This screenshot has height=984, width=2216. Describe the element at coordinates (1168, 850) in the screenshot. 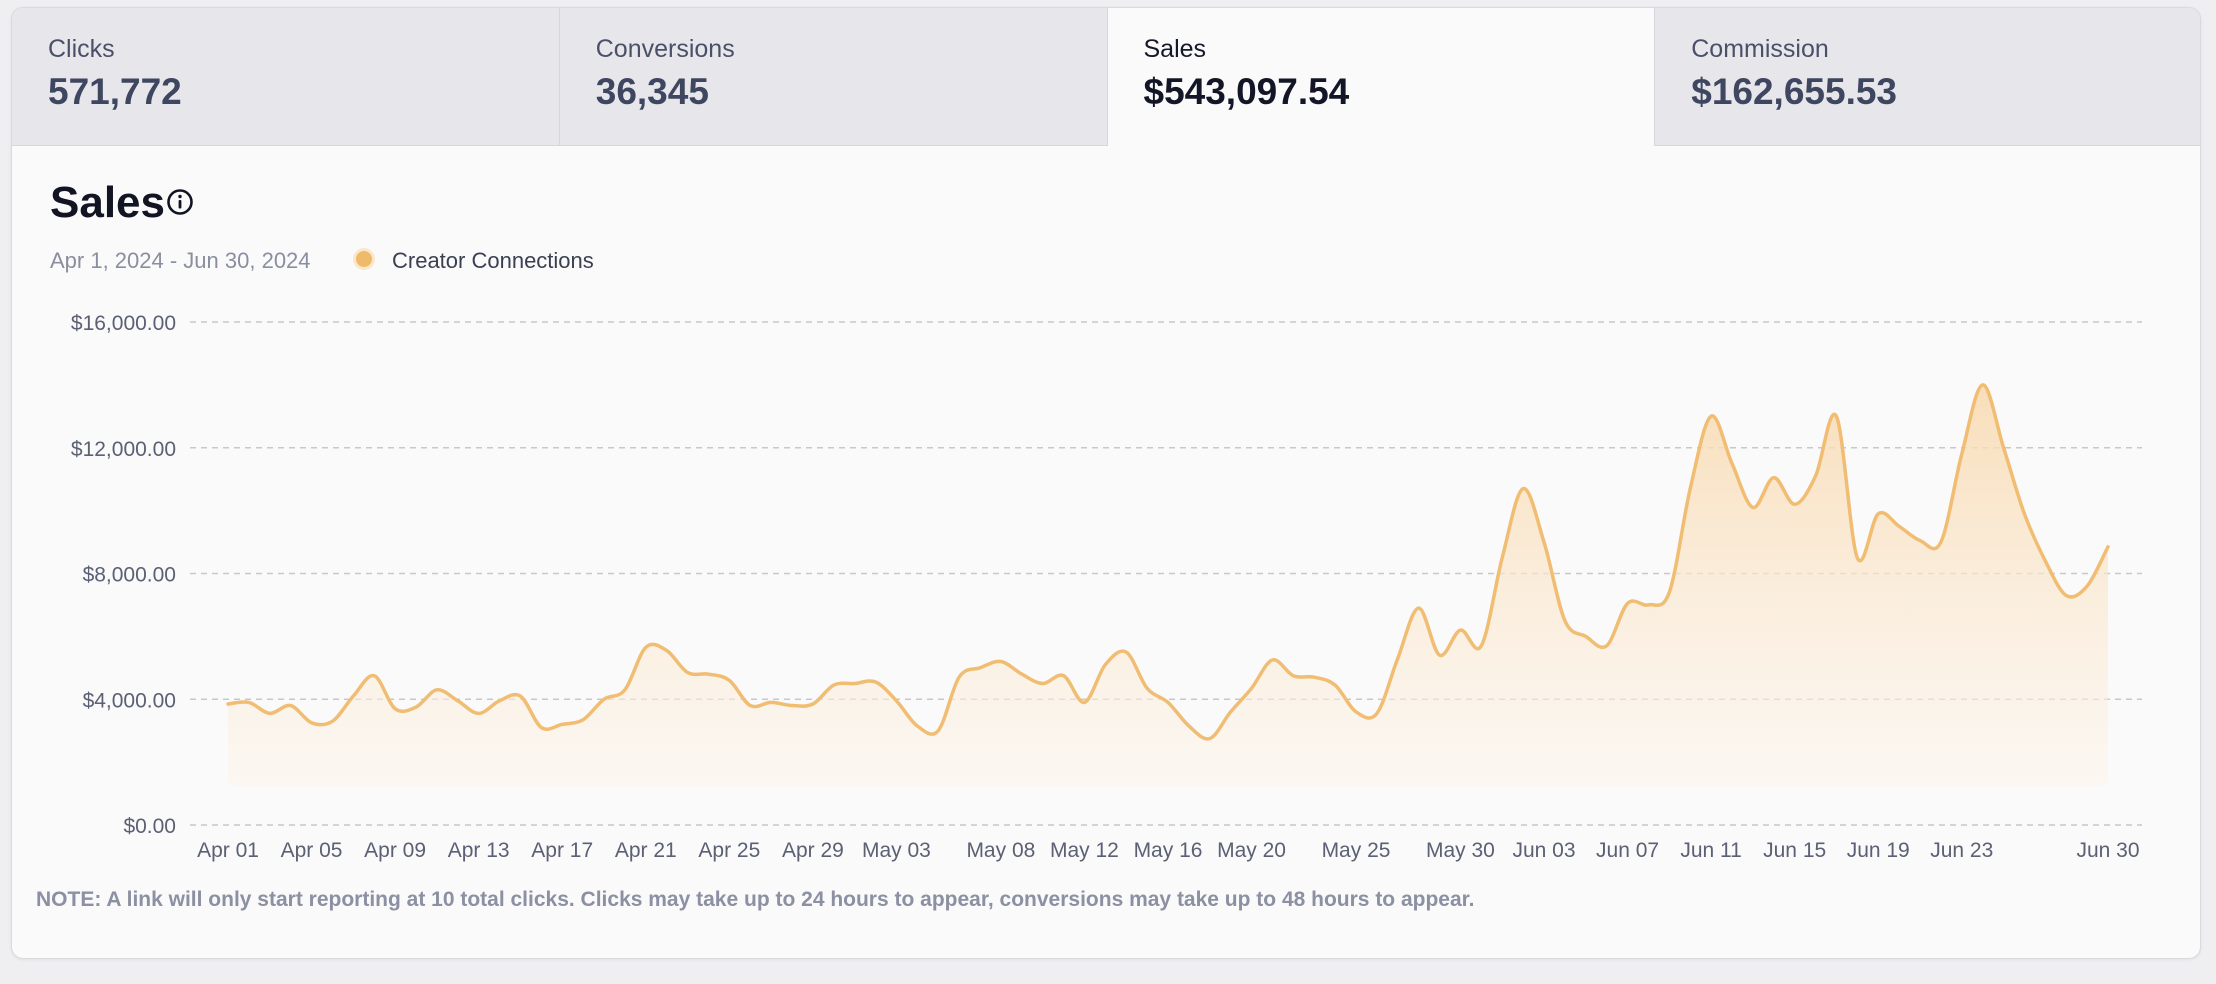

I see `x-tick-label: May 16` at that location.